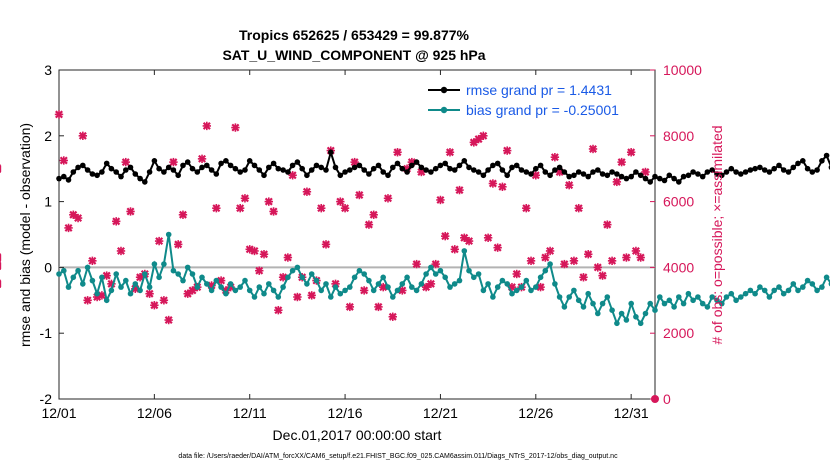 This screenshot has height=470, width=830. What do you see at coordinates (444, 90) in the screenshot?
I see `legend-rmse-marker` at bounding box center [444, 90].